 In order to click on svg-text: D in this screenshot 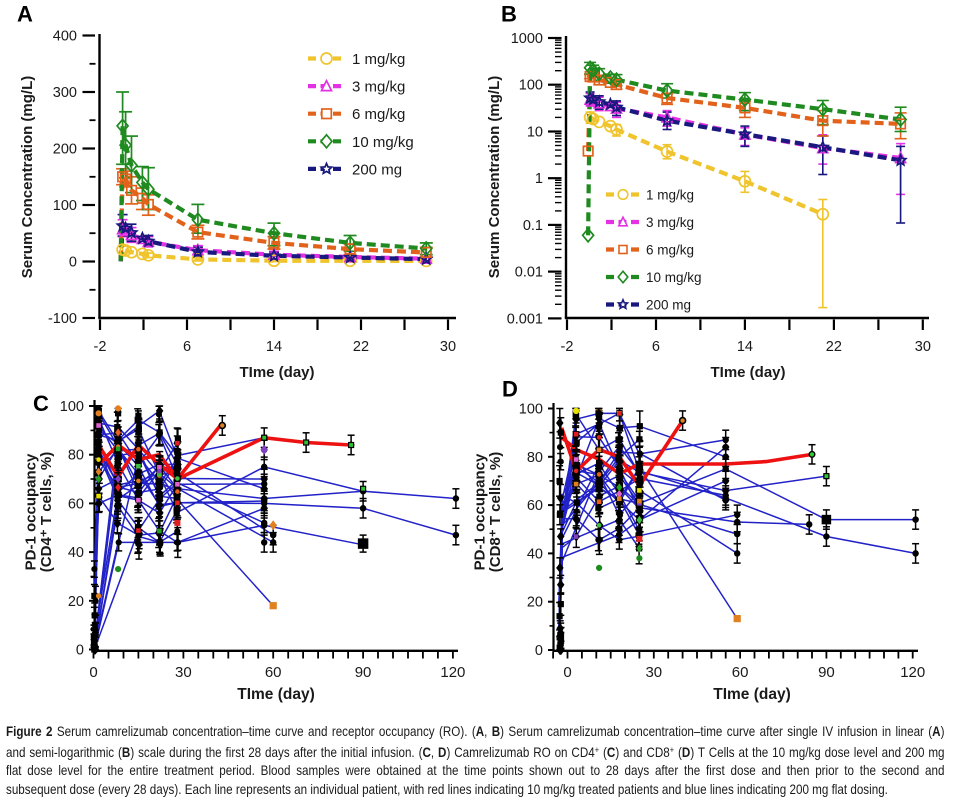, I will do `click(510, 389)`.